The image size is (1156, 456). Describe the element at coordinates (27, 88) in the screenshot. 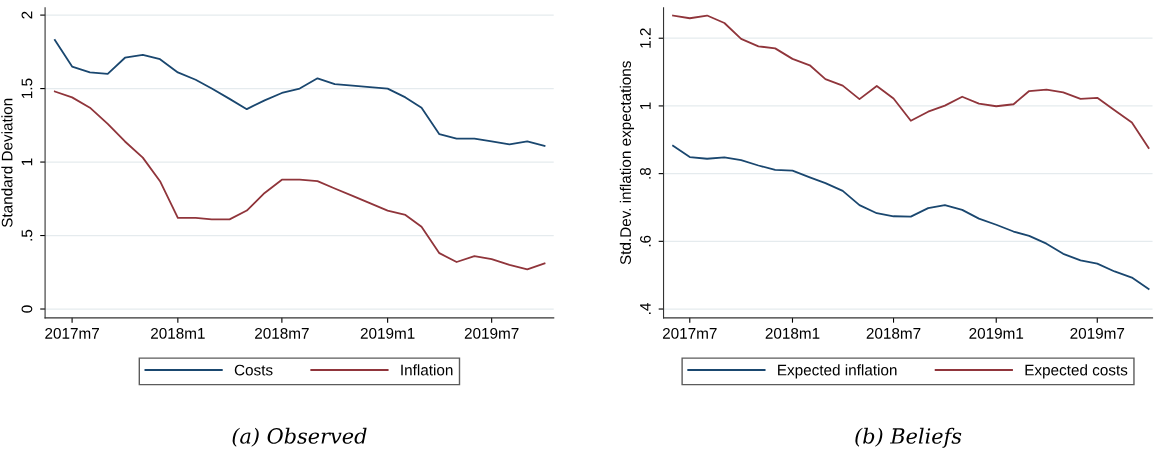

I see `y-tick-label: 1.5` at that location.